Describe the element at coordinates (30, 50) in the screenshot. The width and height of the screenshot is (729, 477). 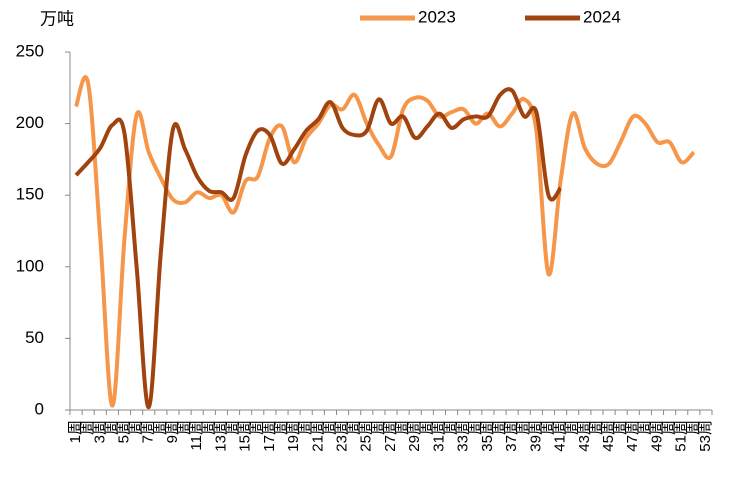
I see `y-tick-label: 250` at that location.